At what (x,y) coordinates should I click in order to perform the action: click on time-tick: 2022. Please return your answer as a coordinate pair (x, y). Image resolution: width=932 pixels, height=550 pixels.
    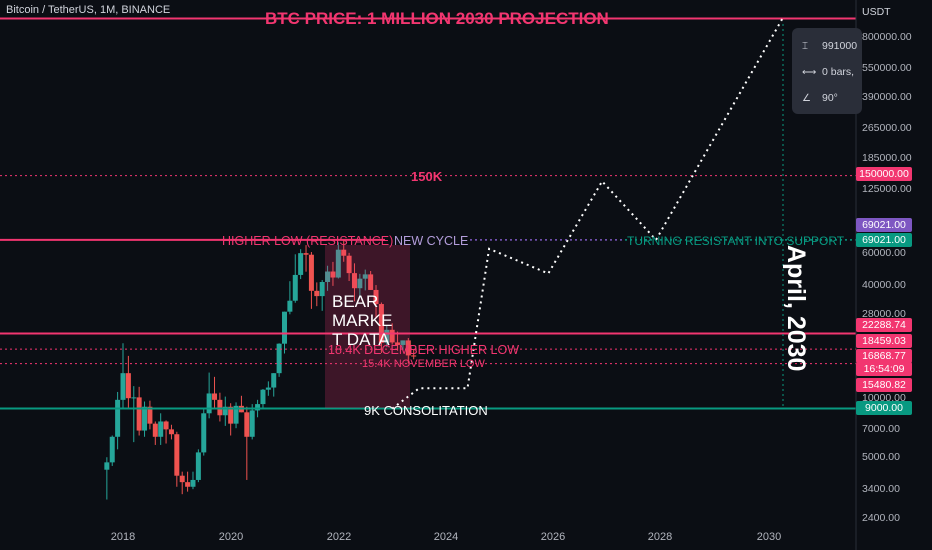
    Looking at the image, I should click on (339, 537).